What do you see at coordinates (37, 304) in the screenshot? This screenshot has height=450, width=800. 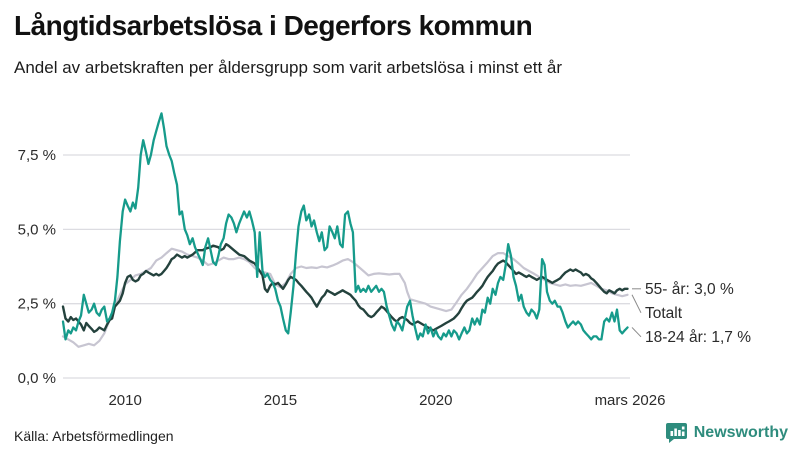 I see `y-tick-label: 2,5 %` at bounding box center [37, 304].